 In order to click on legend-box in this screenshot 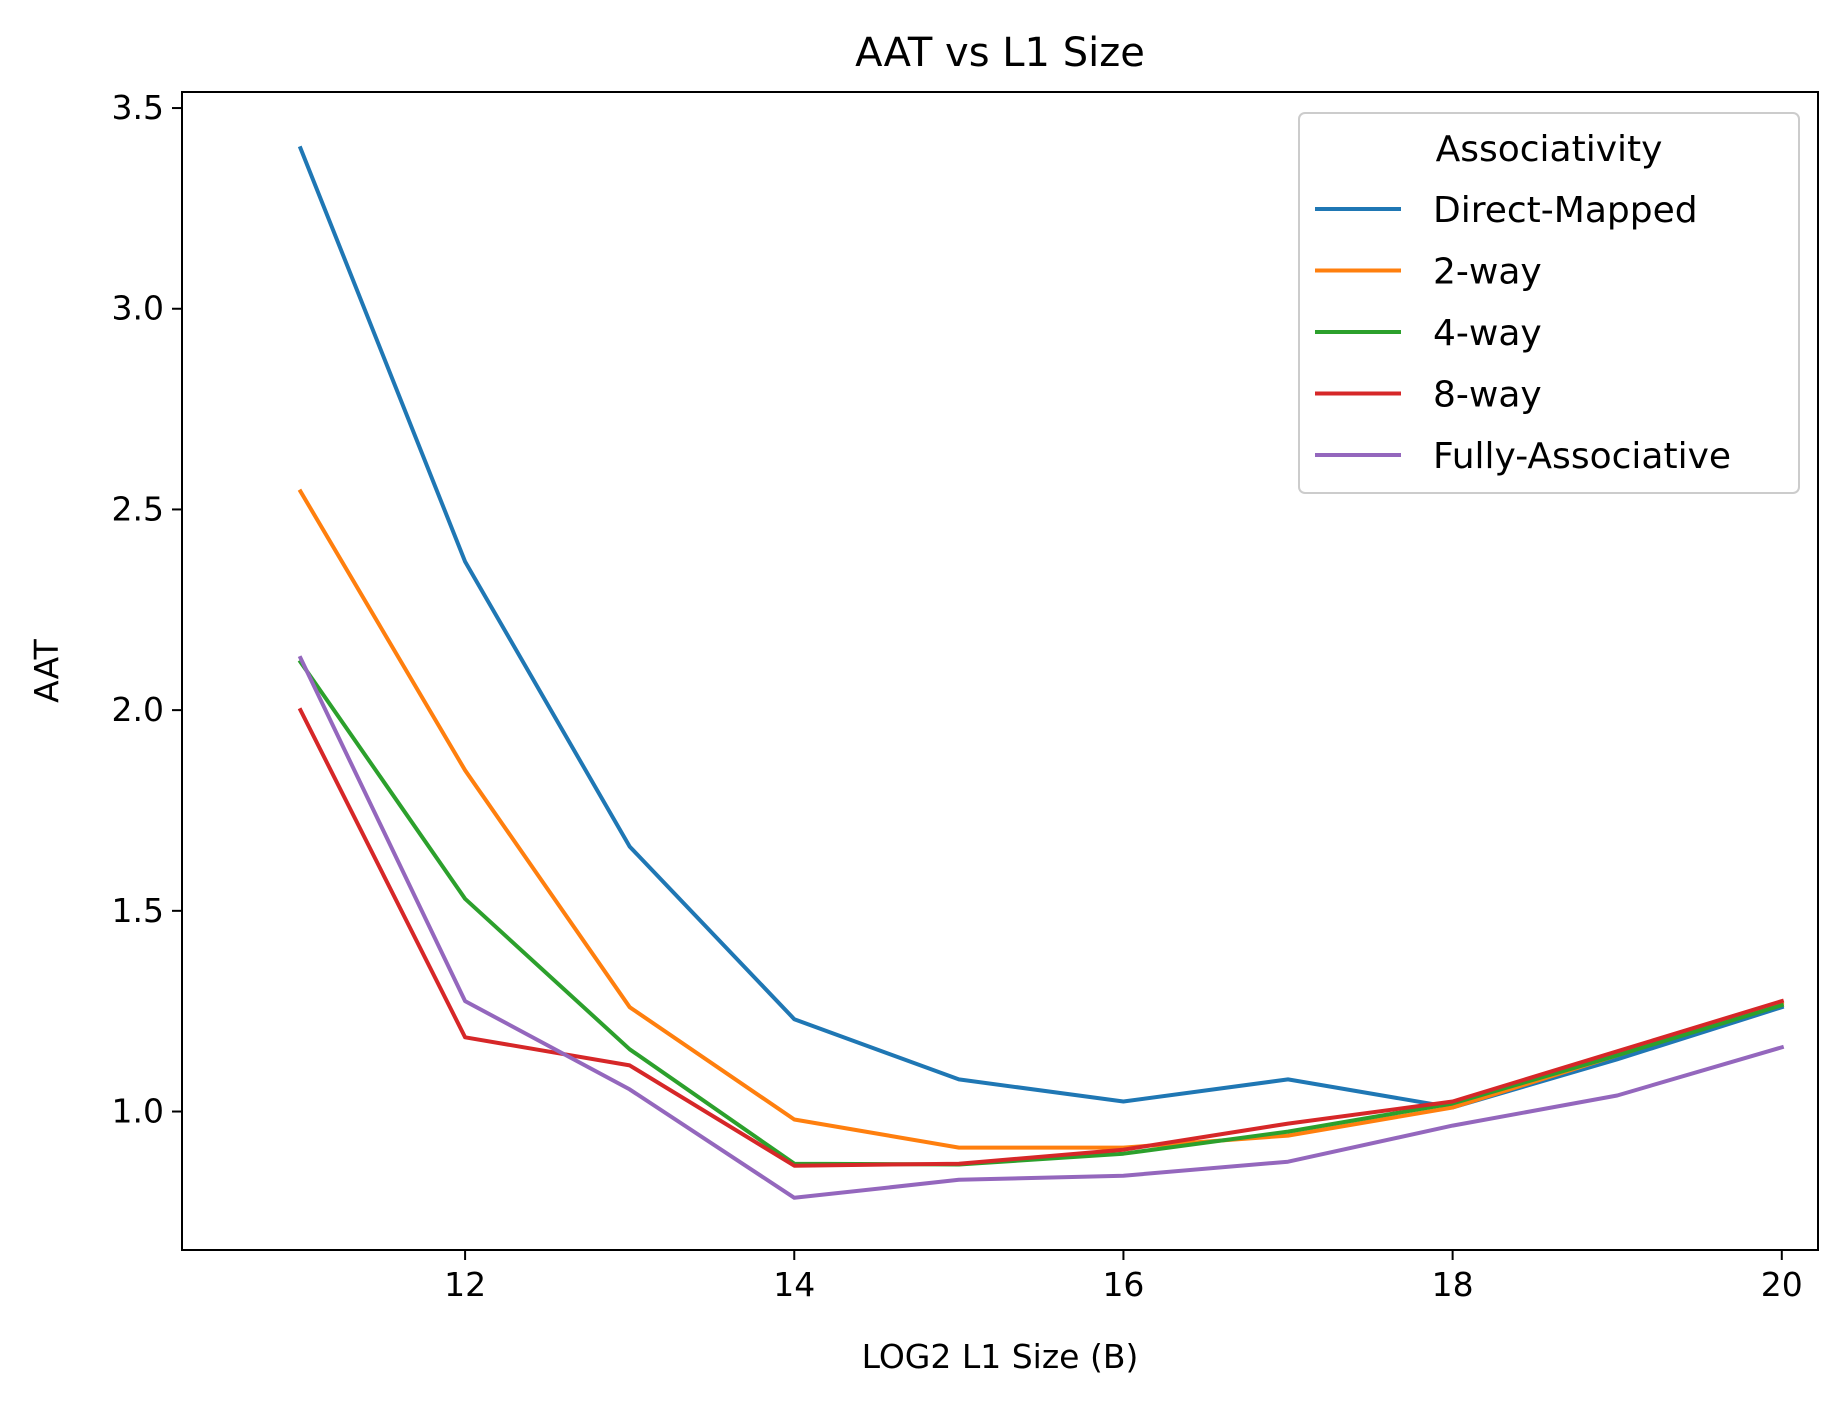, I will do `click(1549, 303)`.